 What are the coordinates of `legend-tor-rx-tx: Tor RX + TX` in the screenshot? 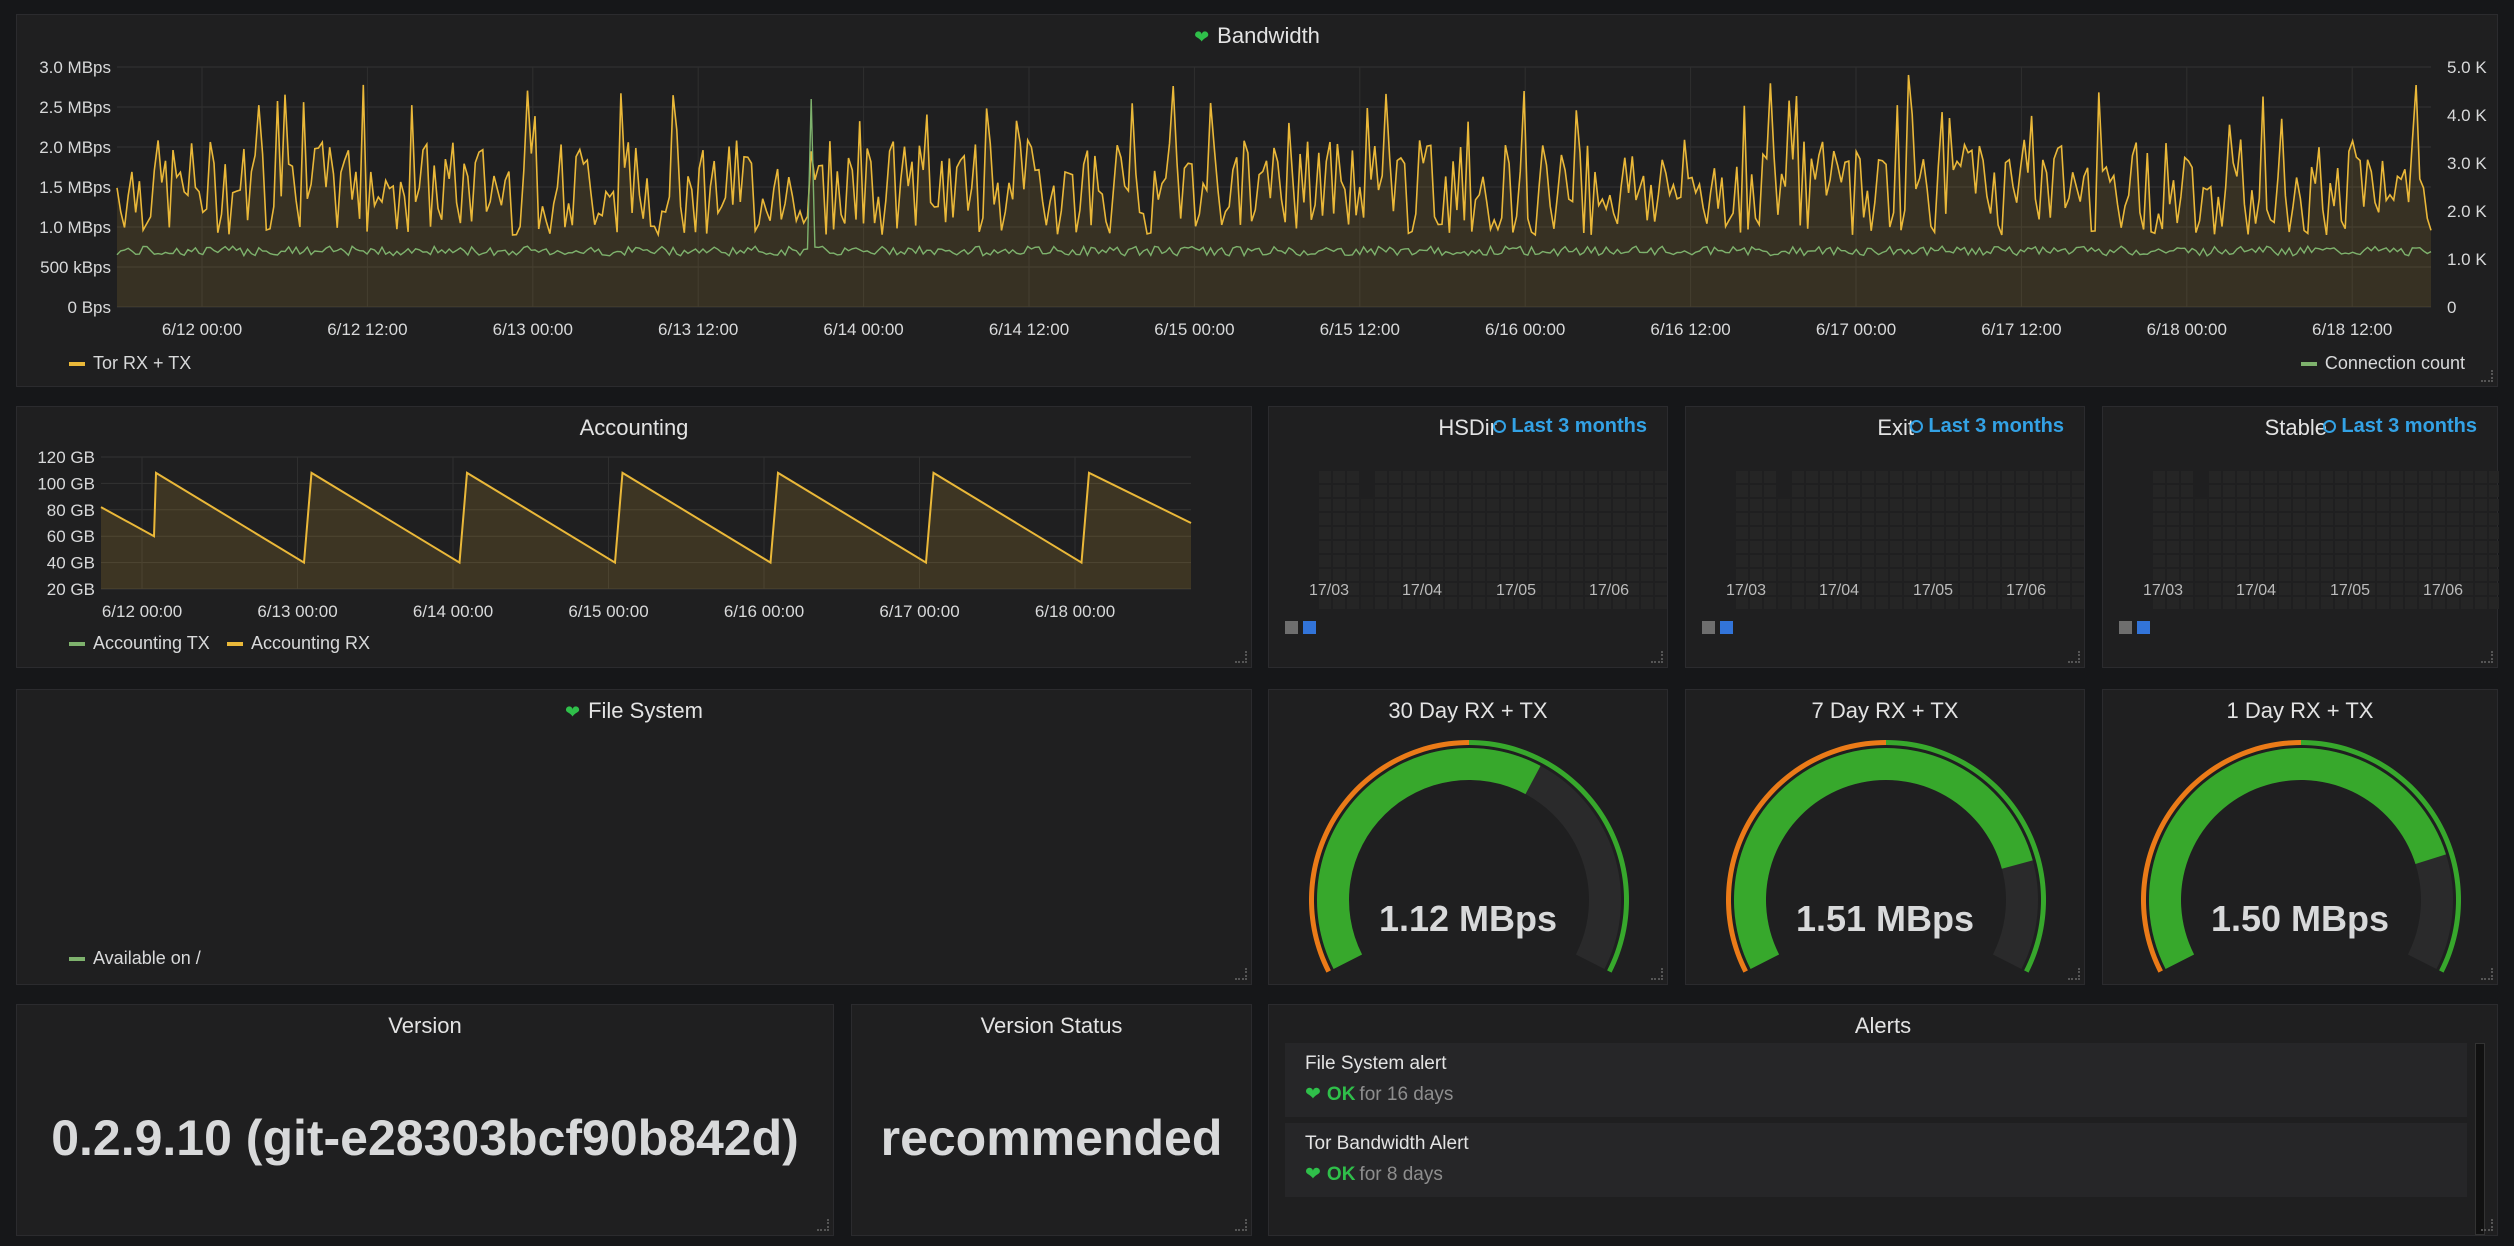 It's located at (130, 363).